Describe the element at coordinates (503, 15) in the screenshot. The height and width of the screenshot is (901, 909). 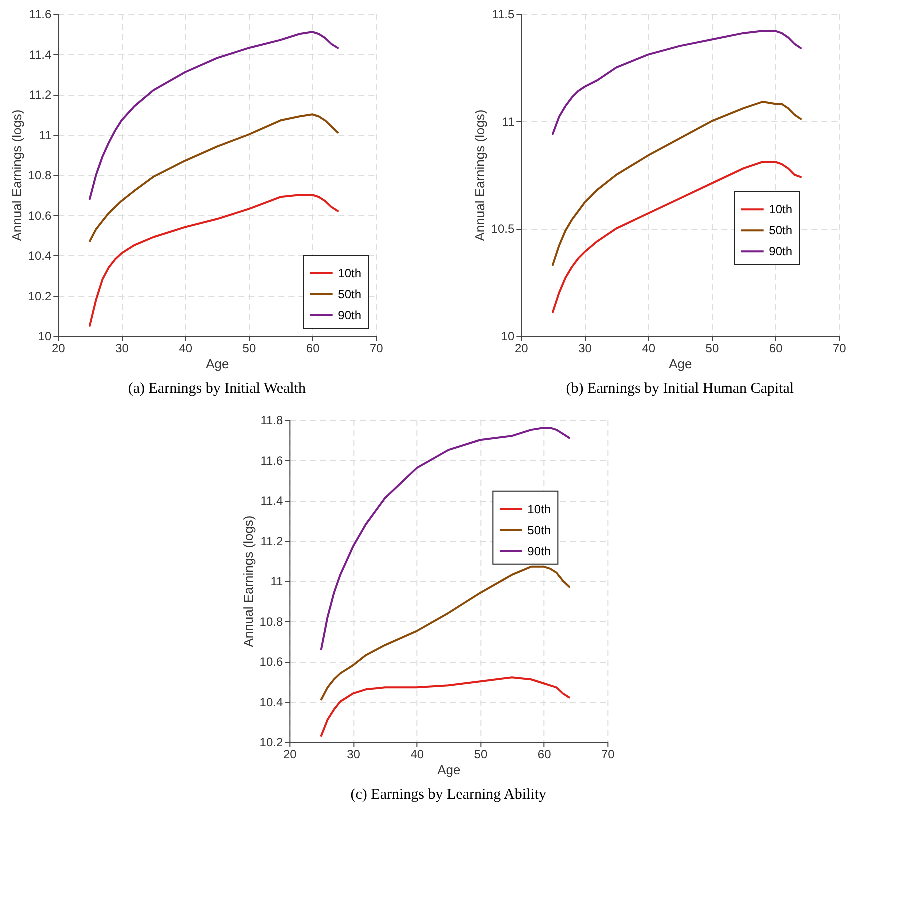
I see `y-tick-label: 11.5` at that location.